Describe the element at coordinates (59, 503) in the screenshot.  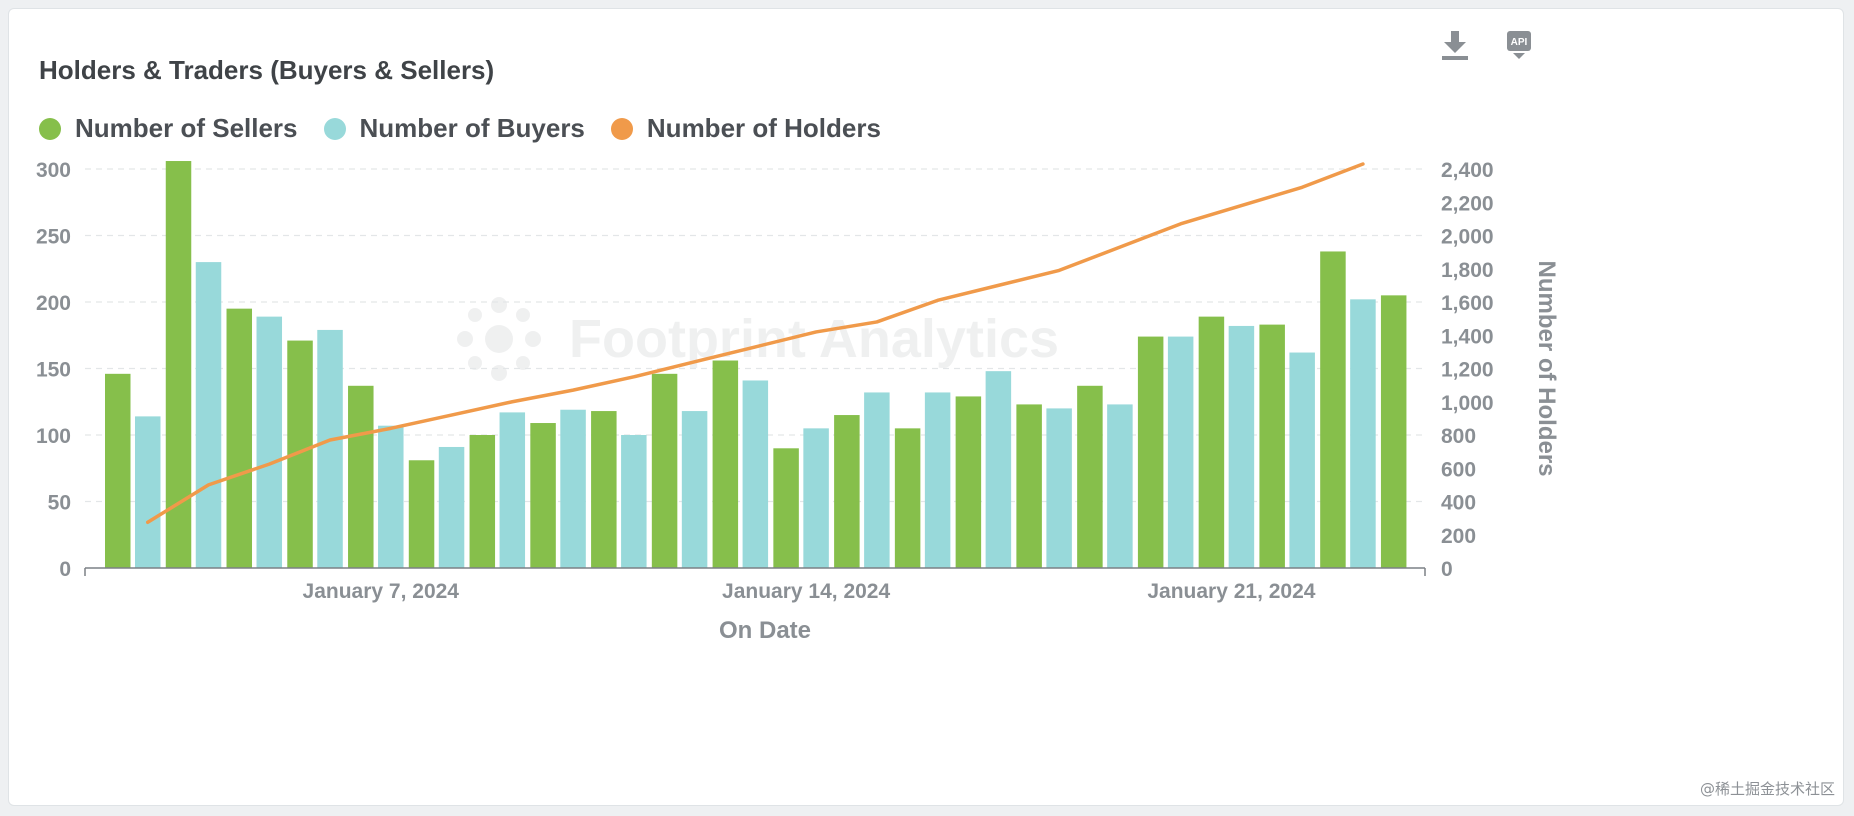
I see `y-tick-label: 50` at that location.